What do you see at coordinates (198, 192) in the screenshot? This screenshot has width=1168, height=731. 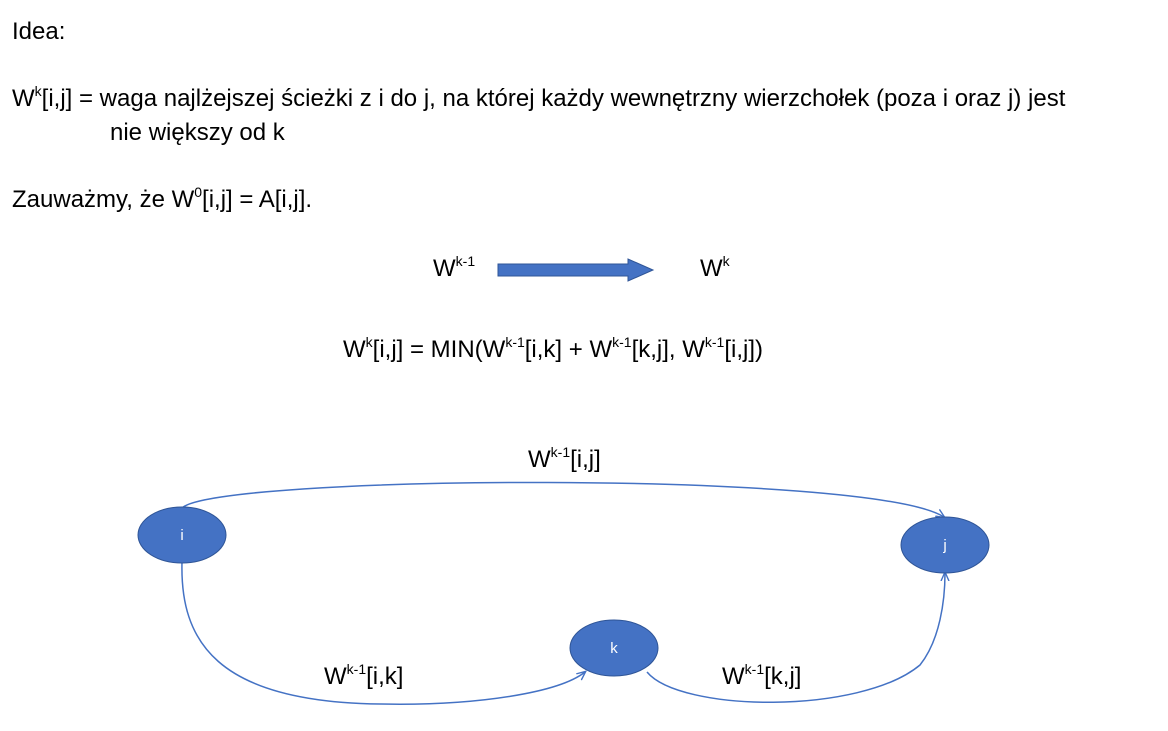 I see `note-superscript: 0` at bounding box center [198, 192].